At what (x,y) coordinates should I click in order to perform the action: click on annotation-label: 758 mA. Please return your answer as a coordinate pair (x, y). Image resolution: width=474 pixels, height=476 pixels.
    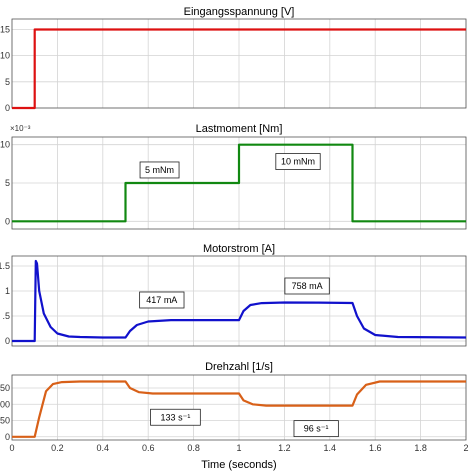
    Looking at the image, I should click on (307, 286).